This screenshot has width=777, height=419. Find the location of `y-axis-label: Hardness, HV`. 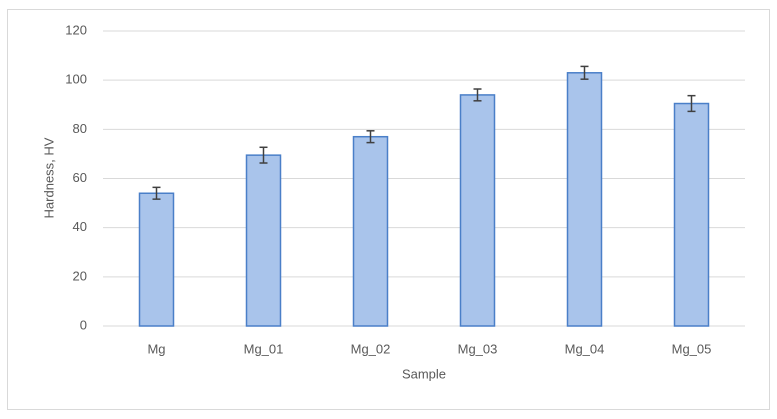

y-axis-label: Hardness, HV is located at coordinates (48, 177).